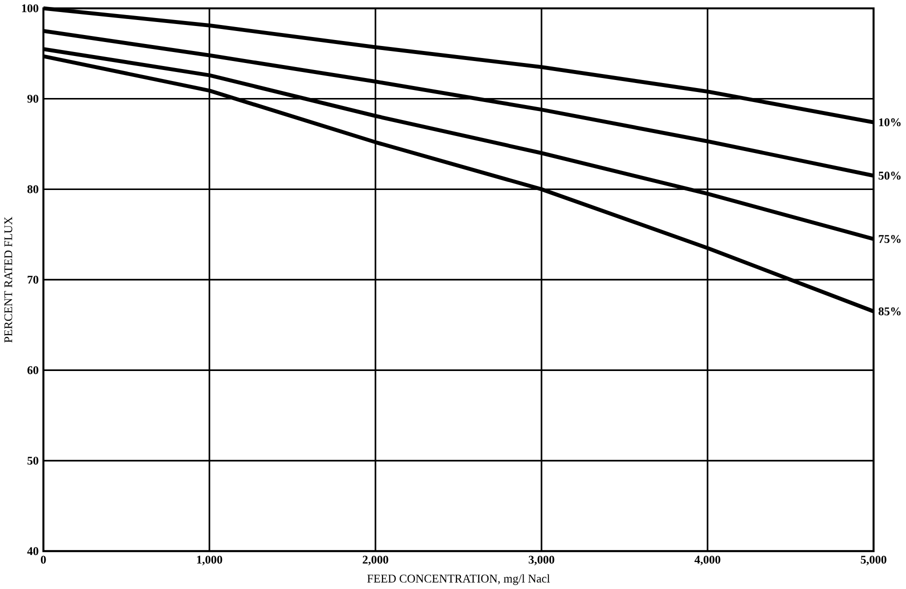 Image resolution: width=906 pixels, height=589 pixels. Describe the element at coordinates (32, 98) in the screenshot. I see `y-tick-label: 90` at that location.